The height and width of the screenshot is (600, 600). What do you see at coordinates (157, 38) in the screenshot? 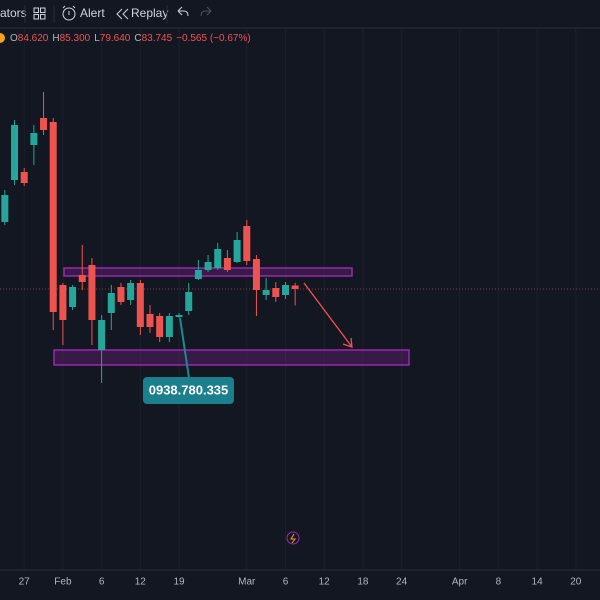
I see `legend-value: 83.745` at bounding box center [157, 38].